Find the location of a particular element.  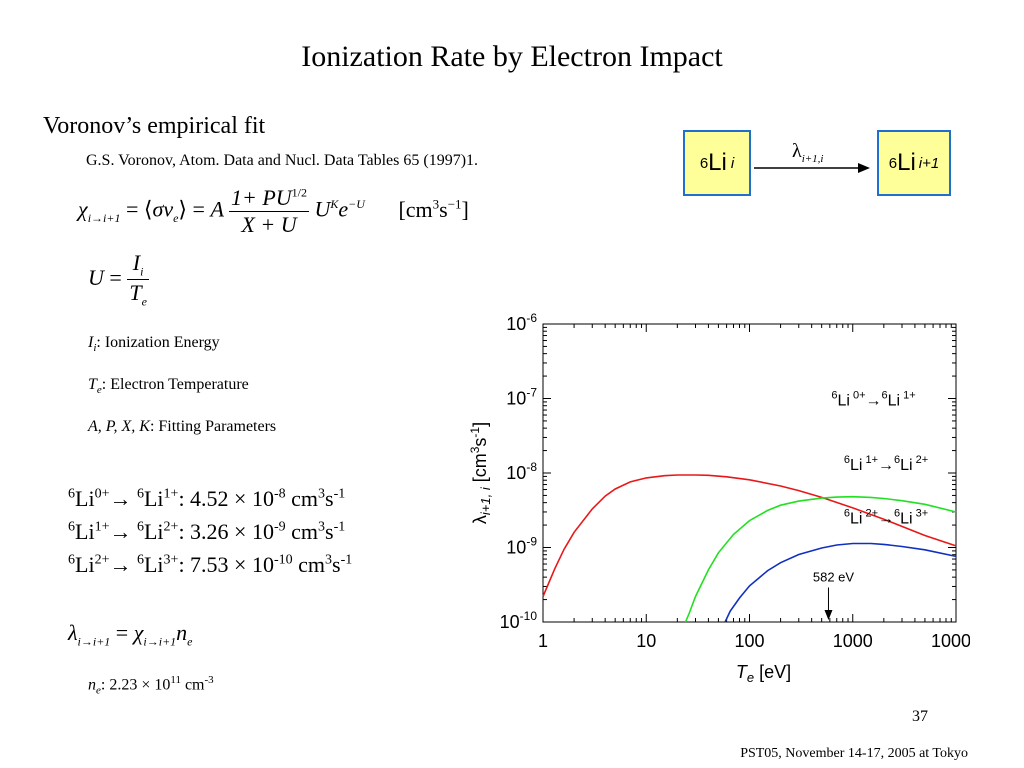

bracket-close: ⟩ is located at coordinates (183, 209).